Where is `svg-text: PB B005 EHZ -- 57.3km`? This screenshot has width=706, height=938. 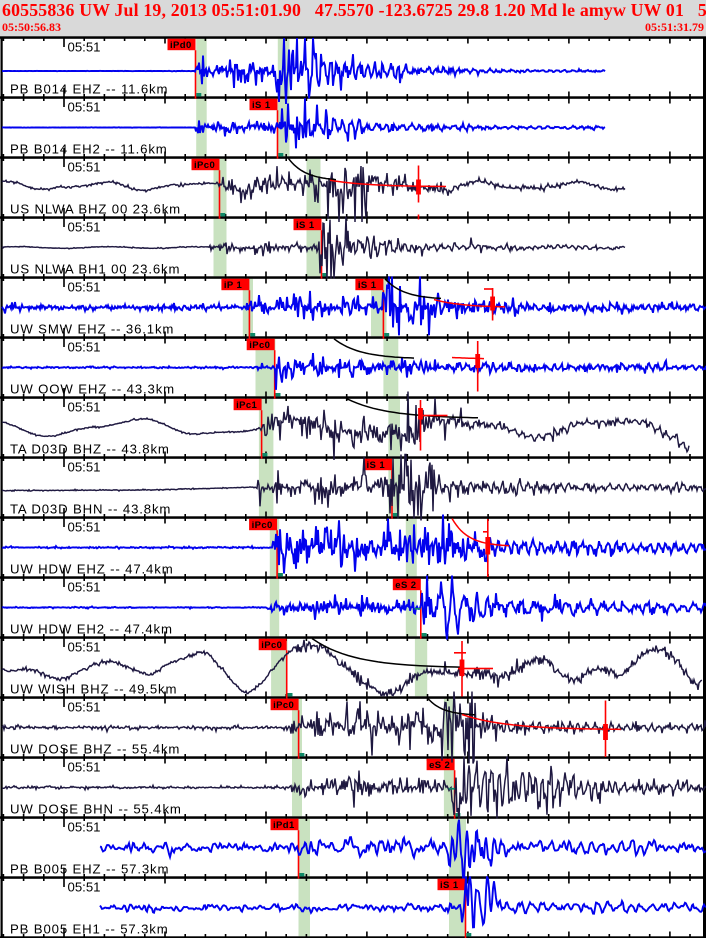 svg-text: PB B005 EHZ -- 57.3km is located at coordinates (89, 869).